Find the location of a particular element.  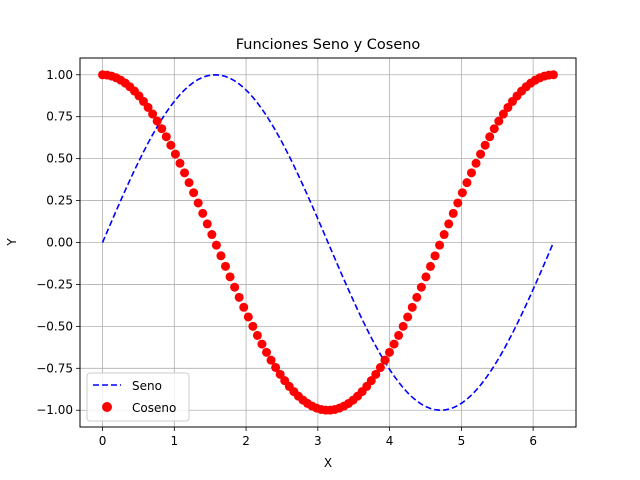

x-axis-ticks: 0 1 2 3 4 5 6 is located at coordinates (318, 437).